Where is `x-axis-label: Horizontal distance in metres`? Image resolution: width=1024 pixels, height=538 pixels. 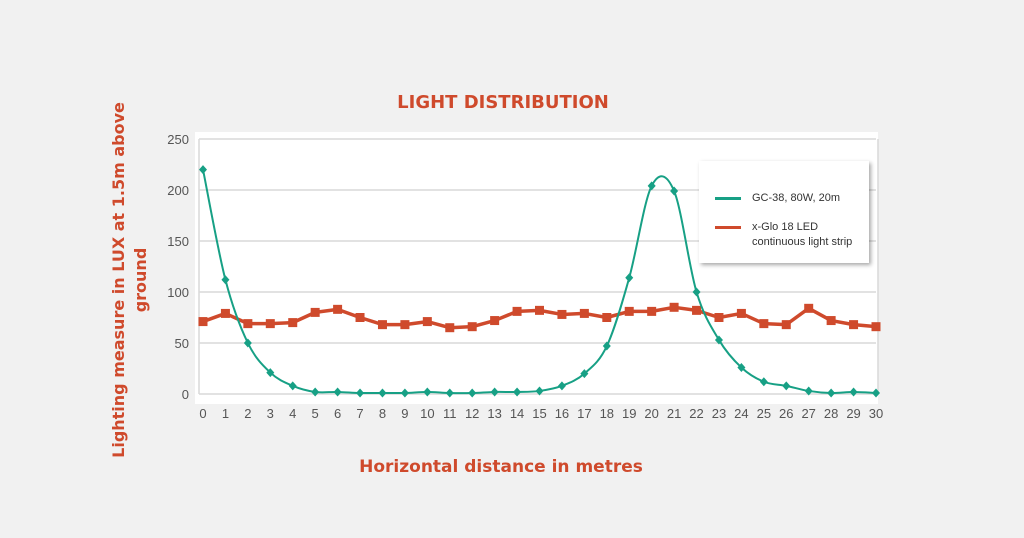
x-axis-label: Horizontal distance in metres is located at coordinates (501, 467).